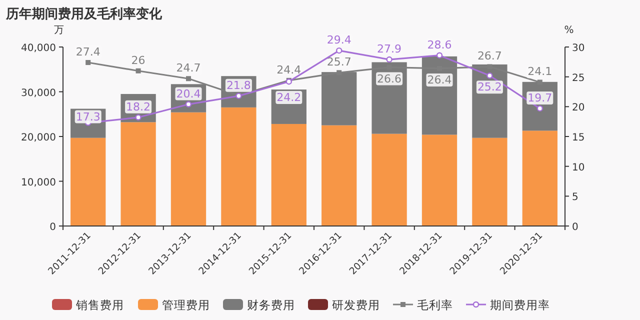 The width and height of the screenshot is (640, 320). What do you see at coordinates (188, 68) in the screenshot?
I see `data-label: 24.7` at bounding box center [188, 68].